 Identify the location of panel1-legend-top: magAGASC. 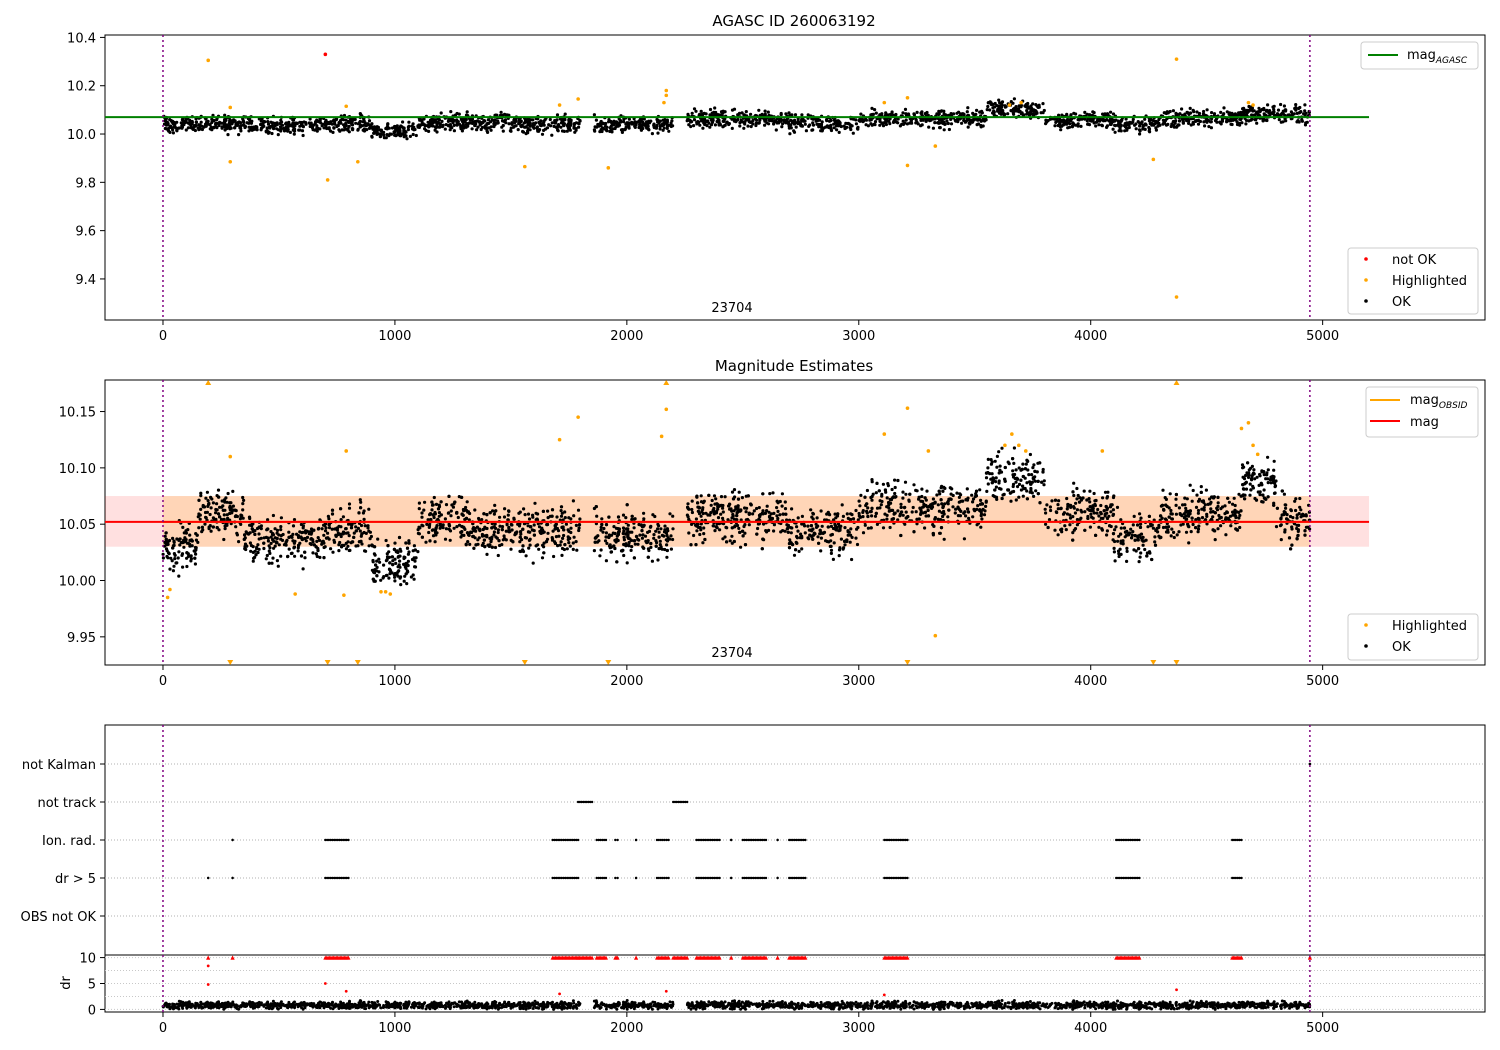
(1419, 55).